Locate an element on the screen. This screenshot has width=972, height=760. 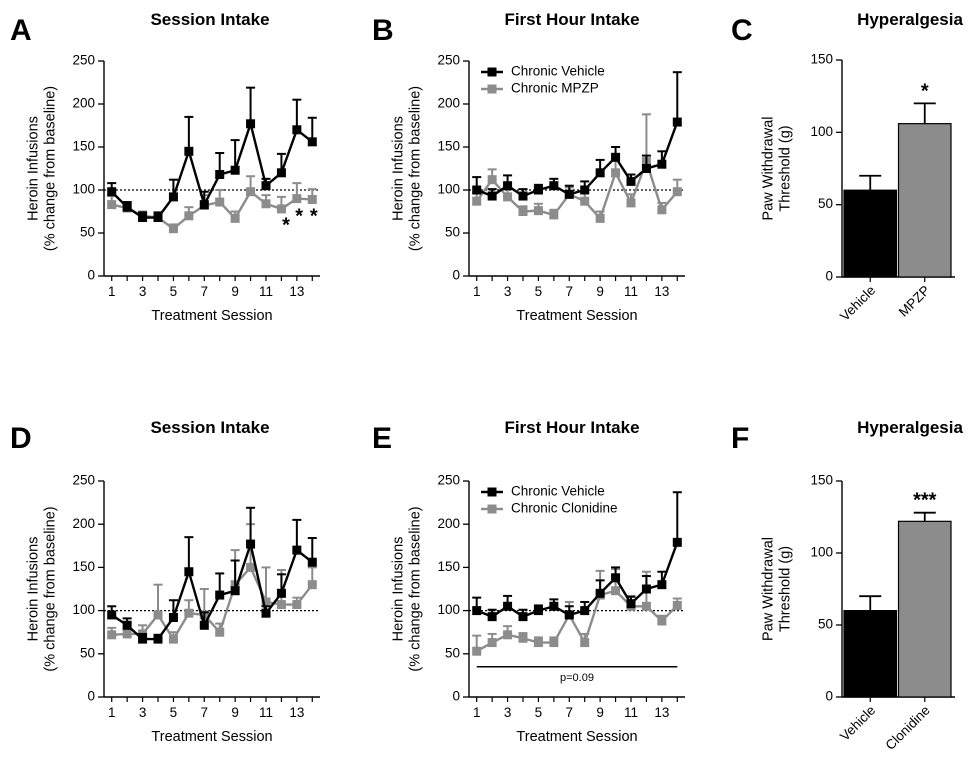
panel-title: First Hour Intake is located at coordinates (571, 19).